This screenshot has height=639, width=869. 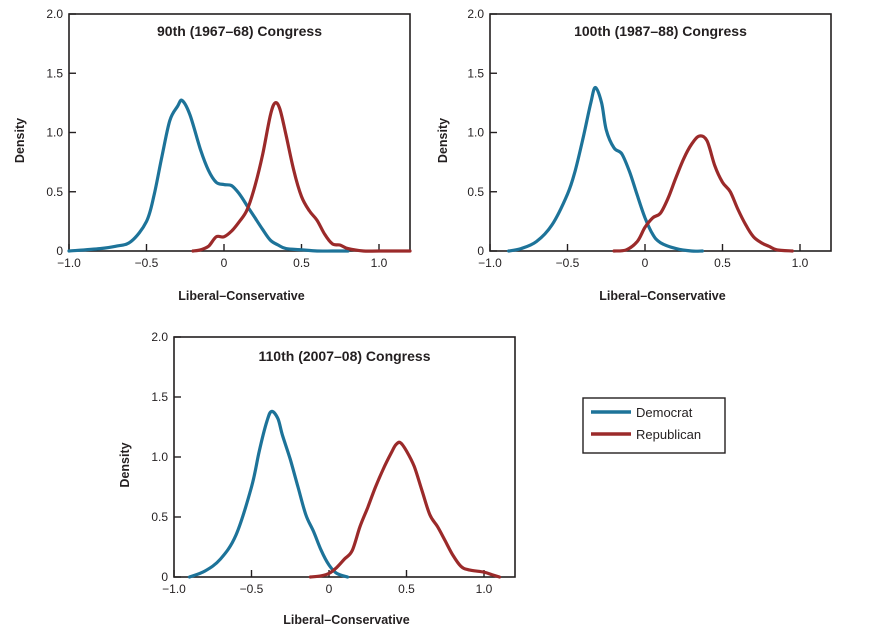 I want to click on legend-box, so click(x=654, y=425).